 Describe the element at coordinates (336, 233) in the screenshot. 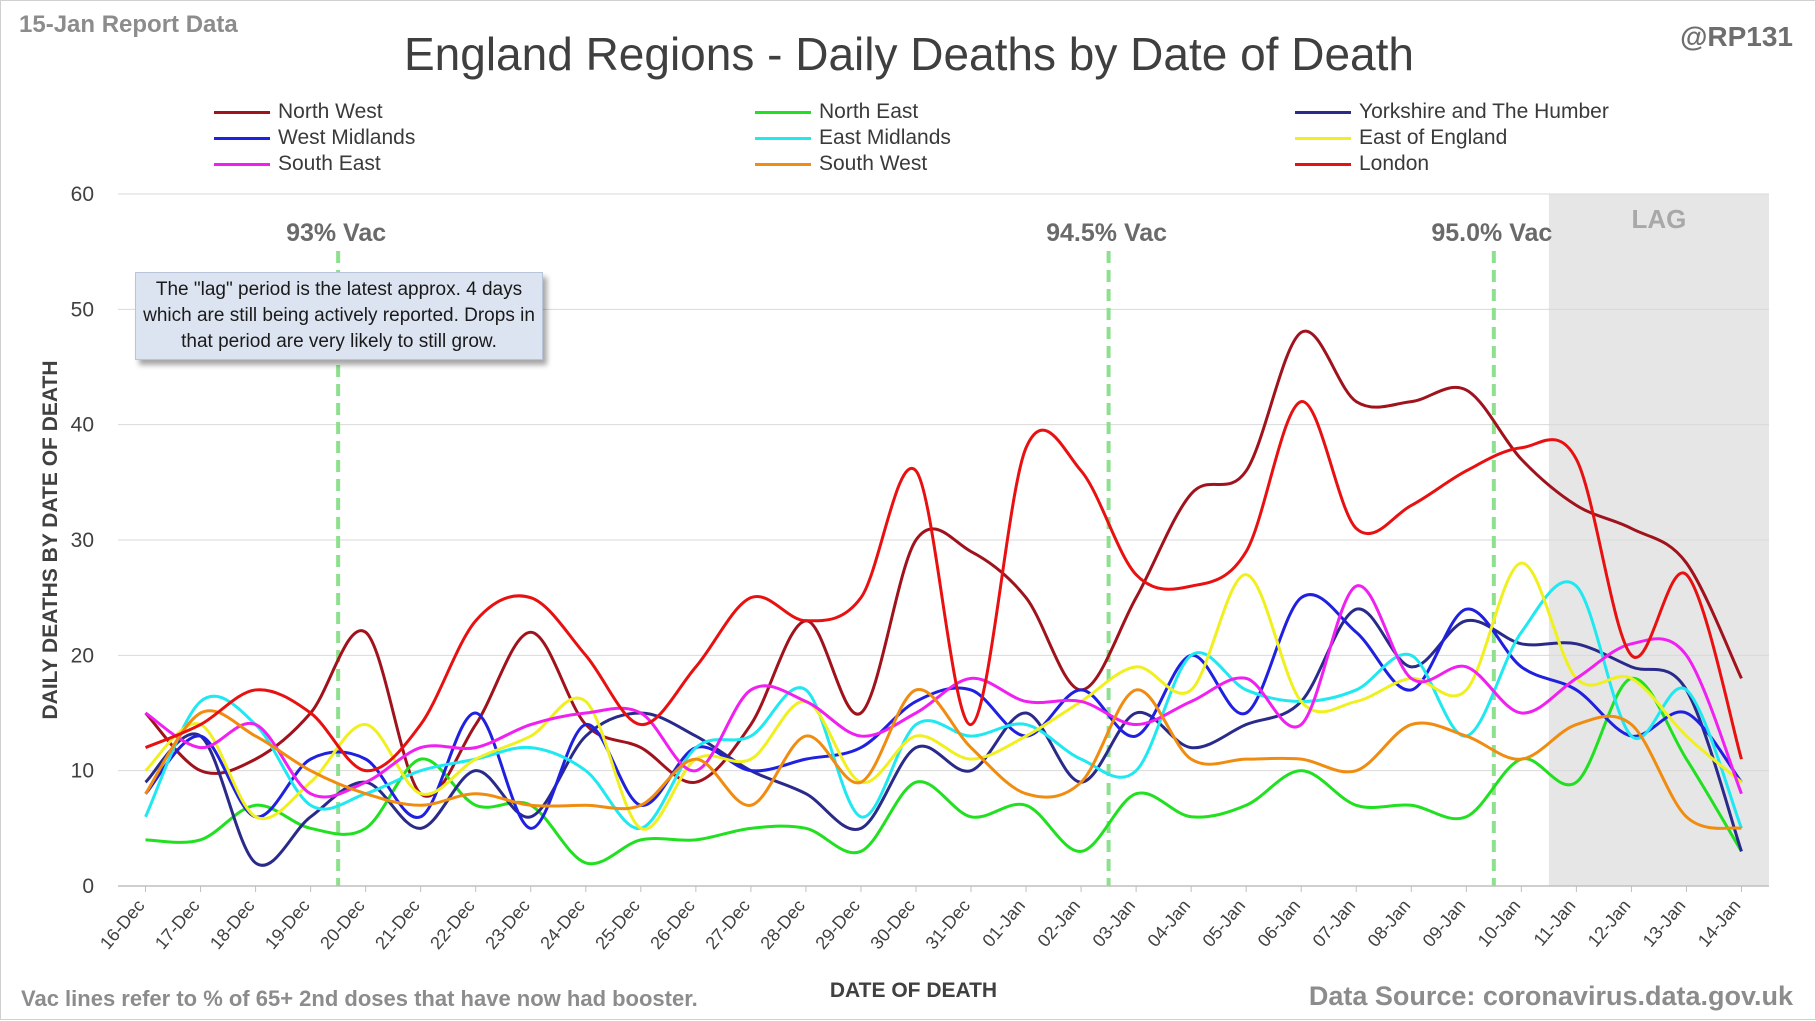

I see `vac-label: 93% Vac` at that location.